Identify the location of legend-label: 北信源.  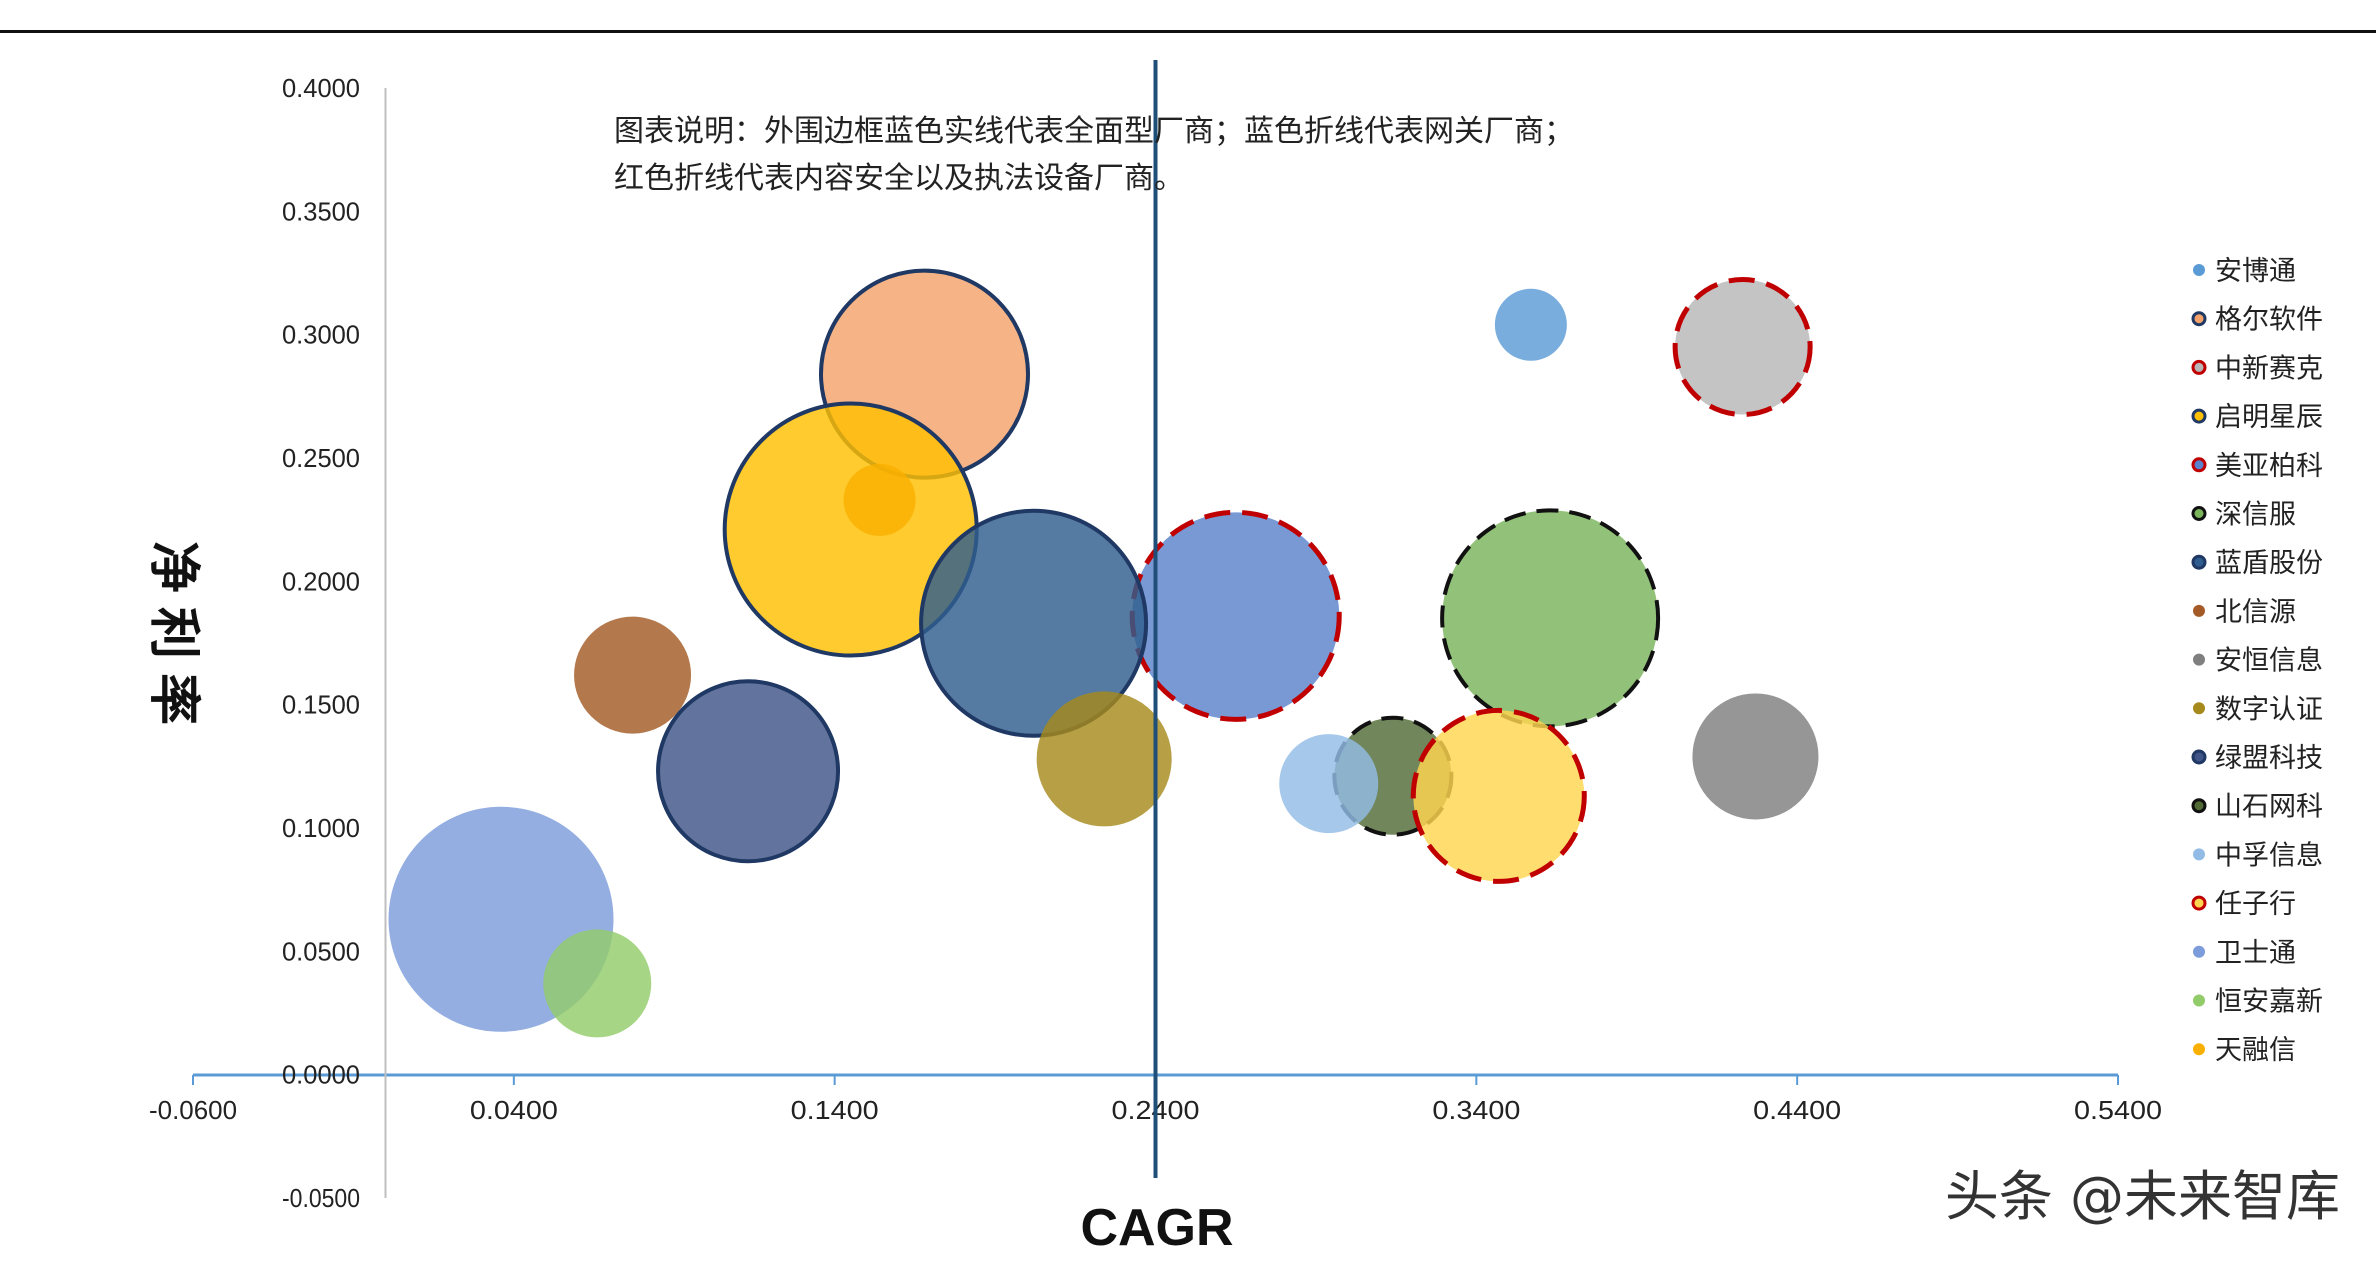
(2255, 612).